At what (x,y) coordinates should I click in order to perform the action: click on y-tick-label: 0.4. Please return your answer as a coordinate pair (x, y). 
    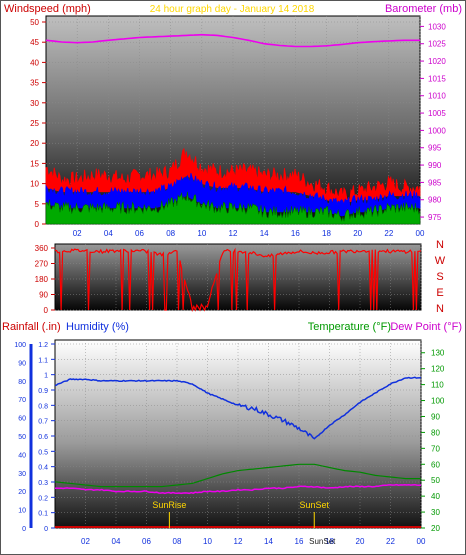
    Looking at the image, I should click on (43, 468).